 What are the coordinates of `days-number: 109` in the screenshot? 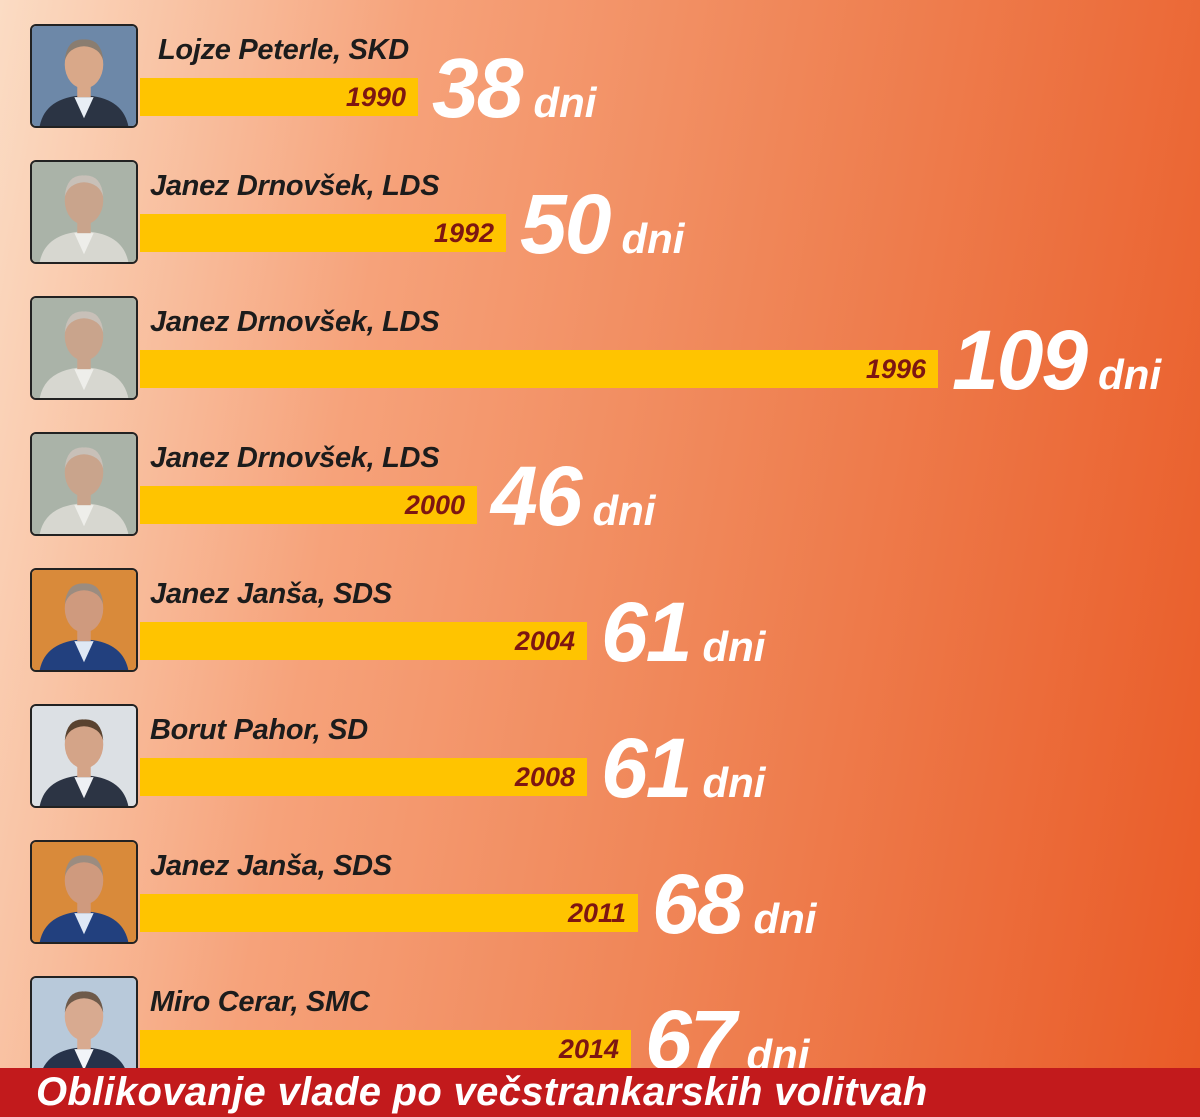 It's located at (1020, 360).